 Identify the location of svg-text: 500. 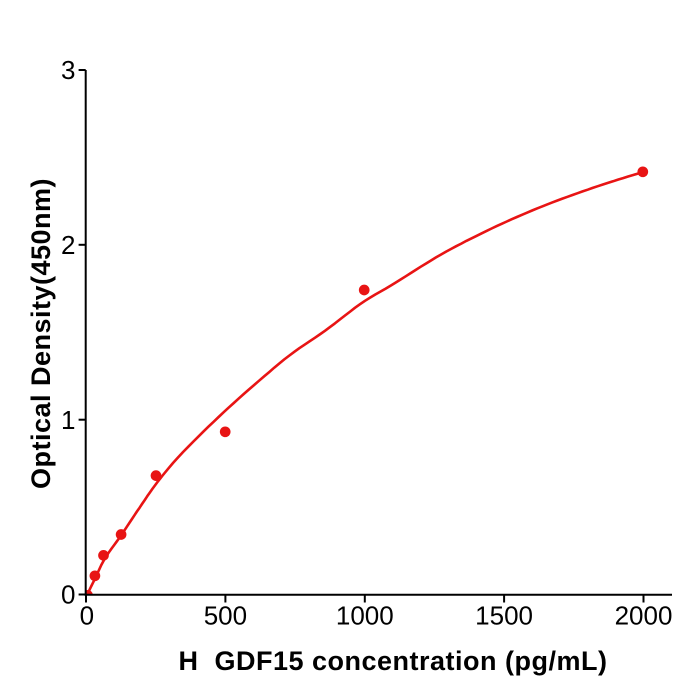
(225, 616).